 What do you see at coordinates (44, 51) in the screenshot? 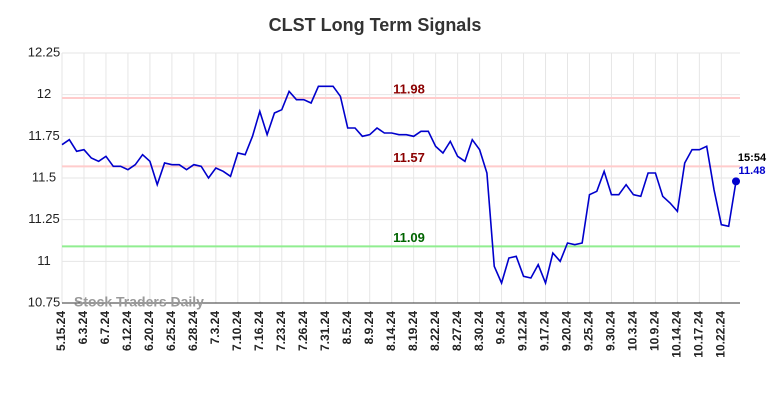
I see `y-tick-label: 12.25` at bounding box center [44, 51].